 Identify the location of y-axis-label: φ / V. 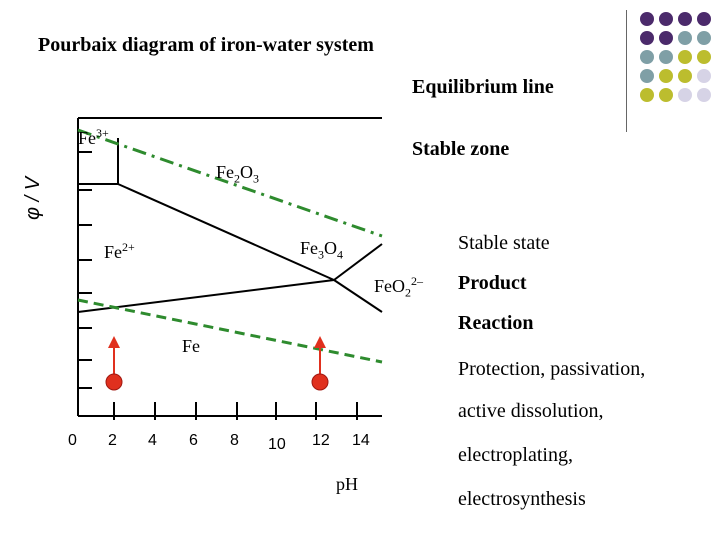
(33, 198).